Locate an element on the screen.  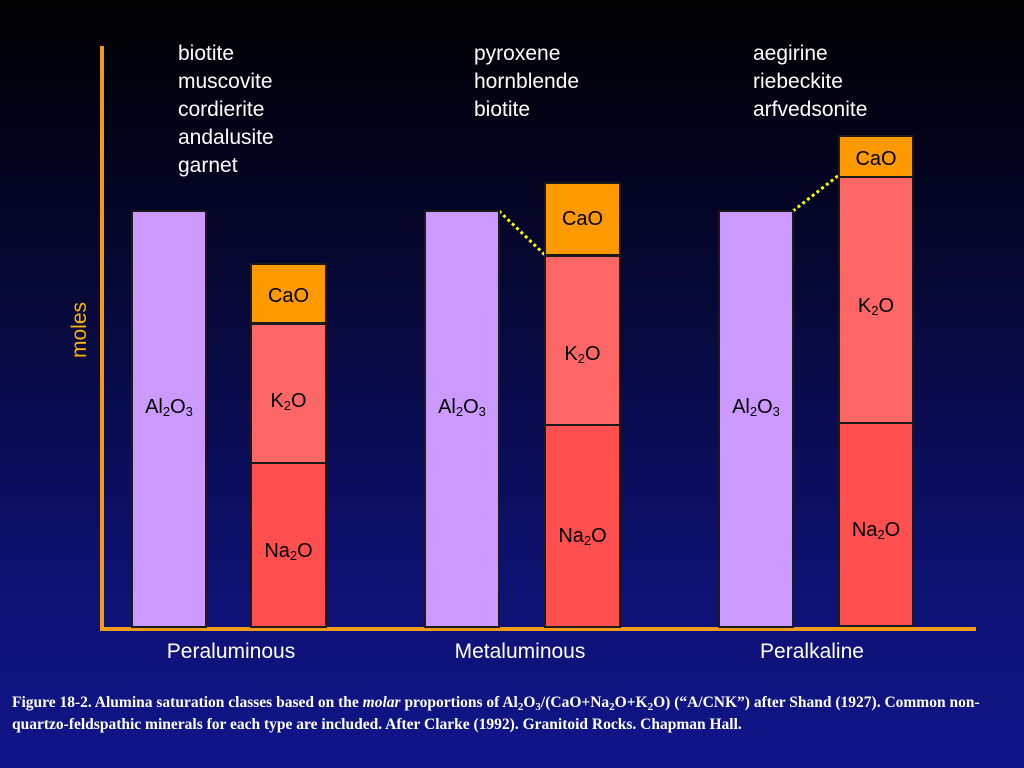
minerals-peralkaline: aegirine riebeckite arfvedsonite is located at coordinates (810, 82).